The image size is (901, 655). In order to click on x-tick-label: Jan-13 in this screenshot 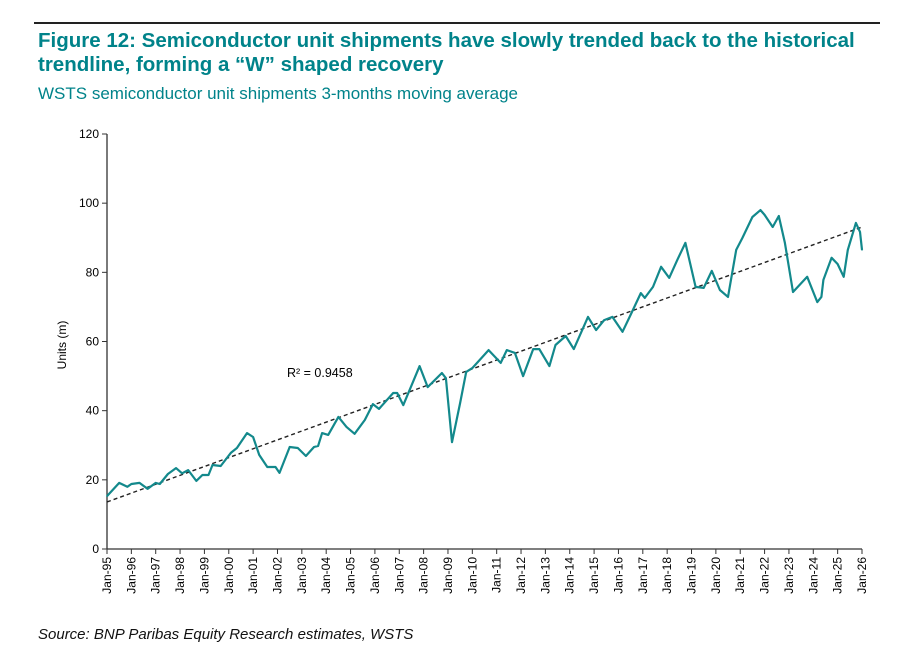, I will do `click(545, 575)`.